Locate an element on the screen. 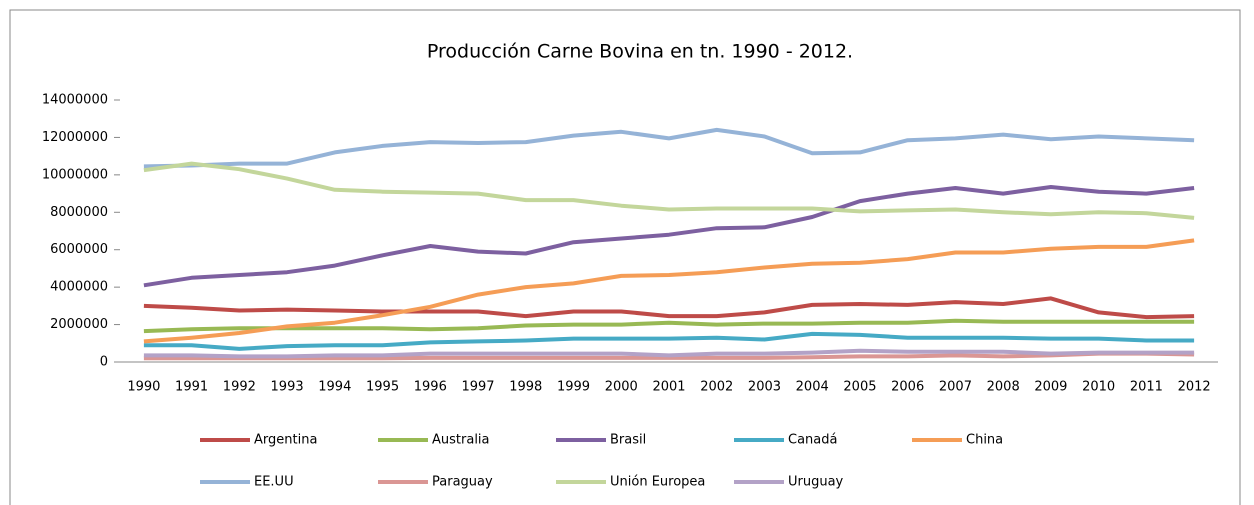 The height and width of the screenshot is (505, 1254). x-tick-label: 2010 is located at coordinates (1098, 387).